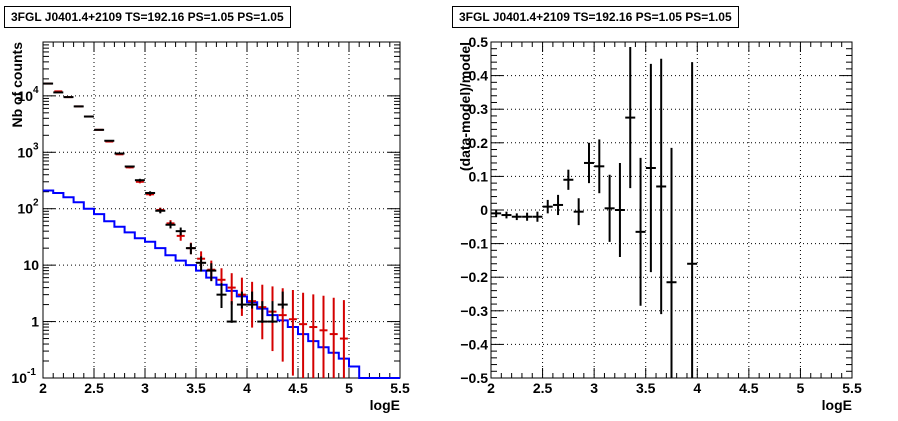  What do you see at coordinates (479, 76) in the screenshot?
I see `y-tick-label: 0.4` at bounding box center [479, 76].